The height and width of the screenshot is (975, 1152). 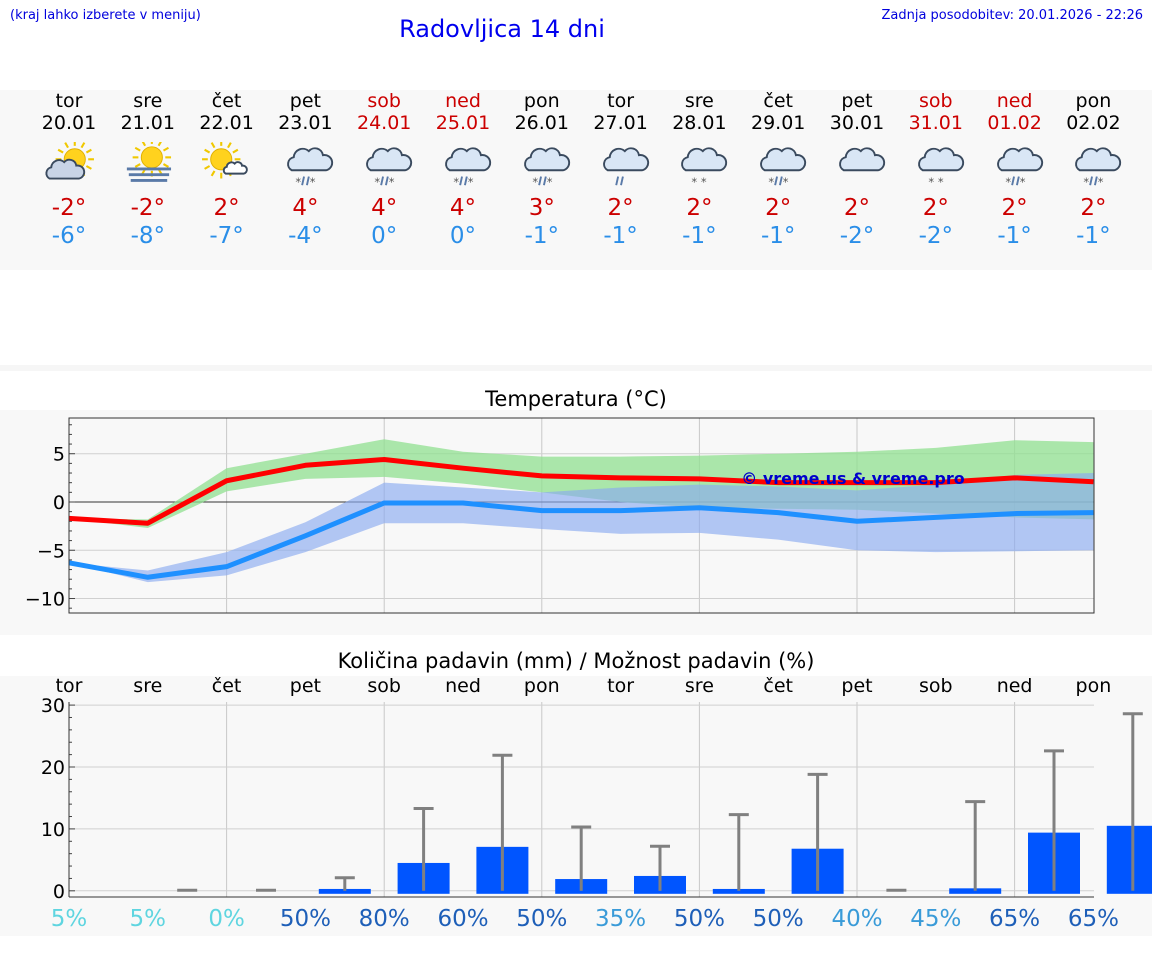 I want to click on day-column: tor 20.01 -2° -6°, so click(x=69, y=170).